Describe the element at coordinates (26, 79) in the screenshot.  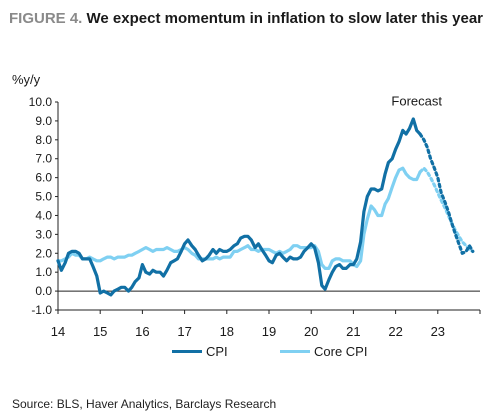
I see `y-axis-label: %y/y` at that location.